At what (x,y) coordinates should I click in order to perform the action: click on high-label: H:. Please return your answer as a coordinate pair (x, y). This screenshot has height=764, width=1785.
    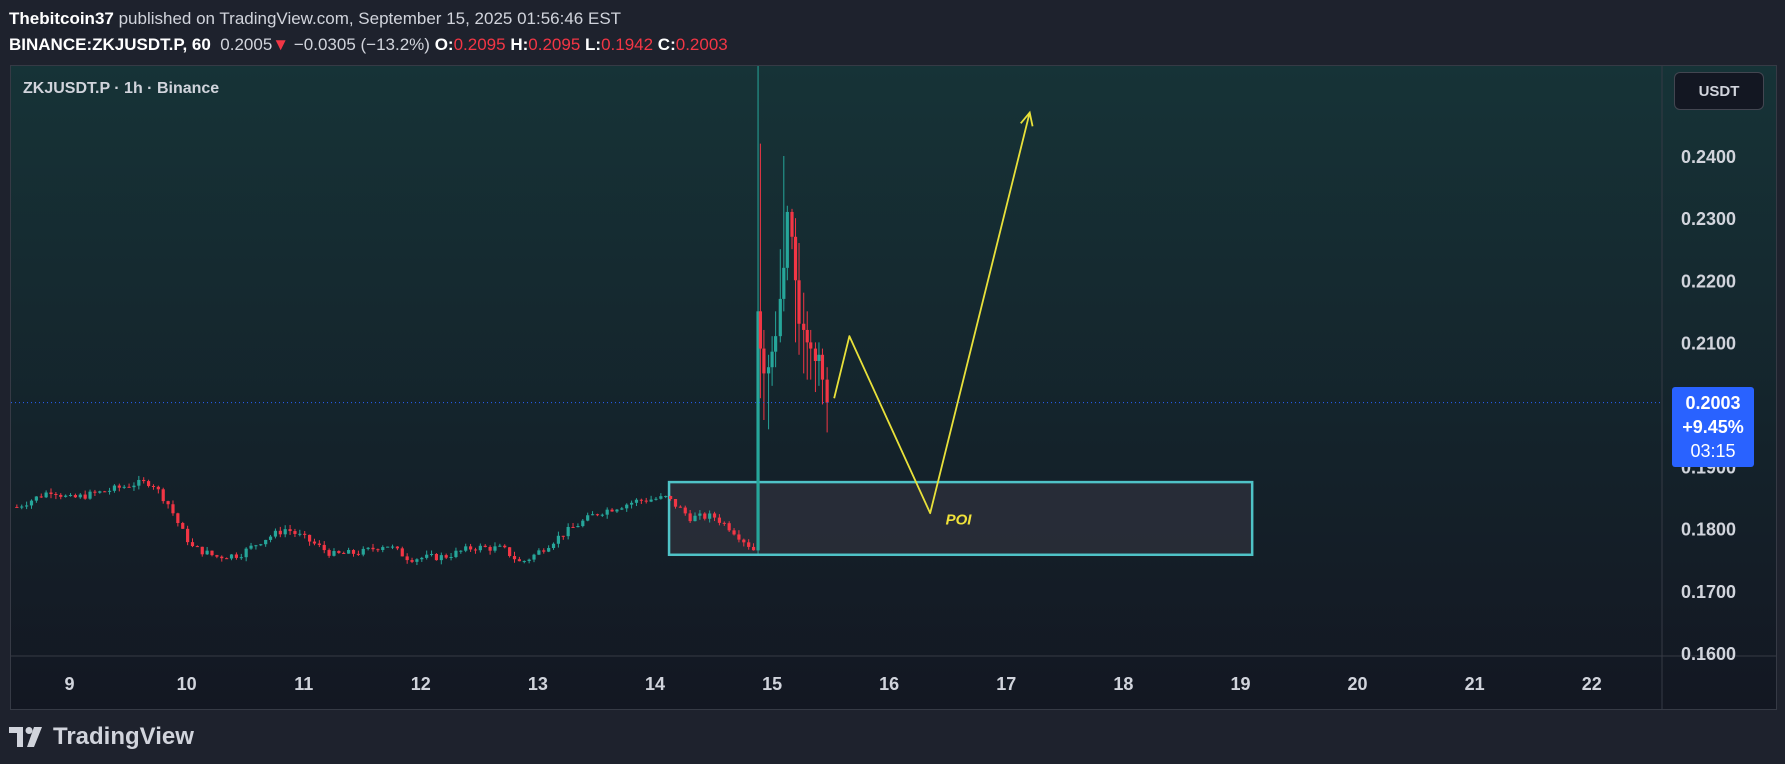
    Looking at the image, I should click on (519, 44).